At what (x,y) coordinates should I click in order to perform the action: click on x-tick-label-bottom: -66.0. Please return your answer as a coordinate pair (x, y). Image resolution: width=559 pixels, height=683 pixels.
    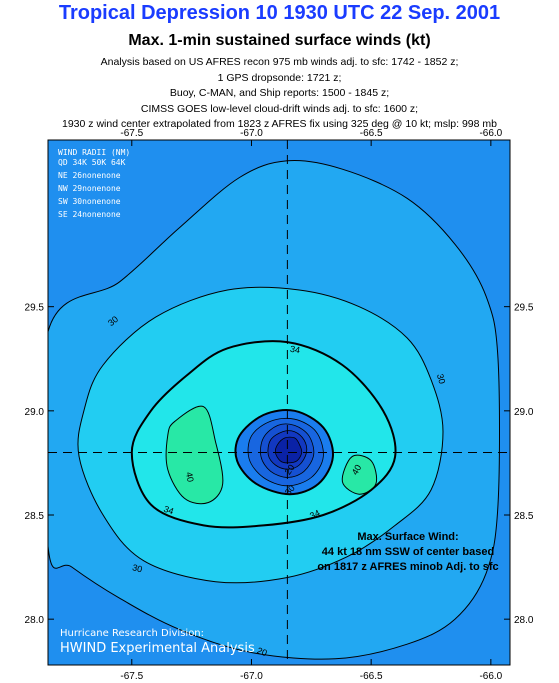
    Looking at the image, I should click on (490, 676).